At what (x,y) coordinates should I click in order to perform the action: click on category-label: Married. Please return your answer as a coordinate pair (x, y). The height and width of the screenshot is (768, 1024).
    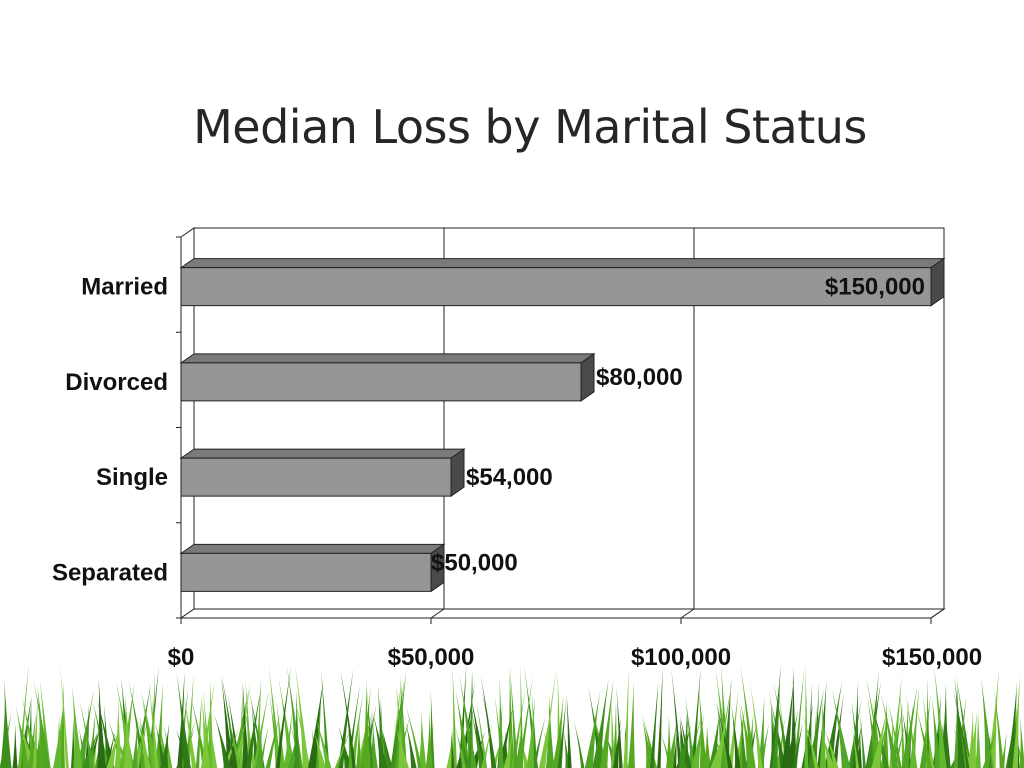
    Looking at the image, I should click on (124, 287).